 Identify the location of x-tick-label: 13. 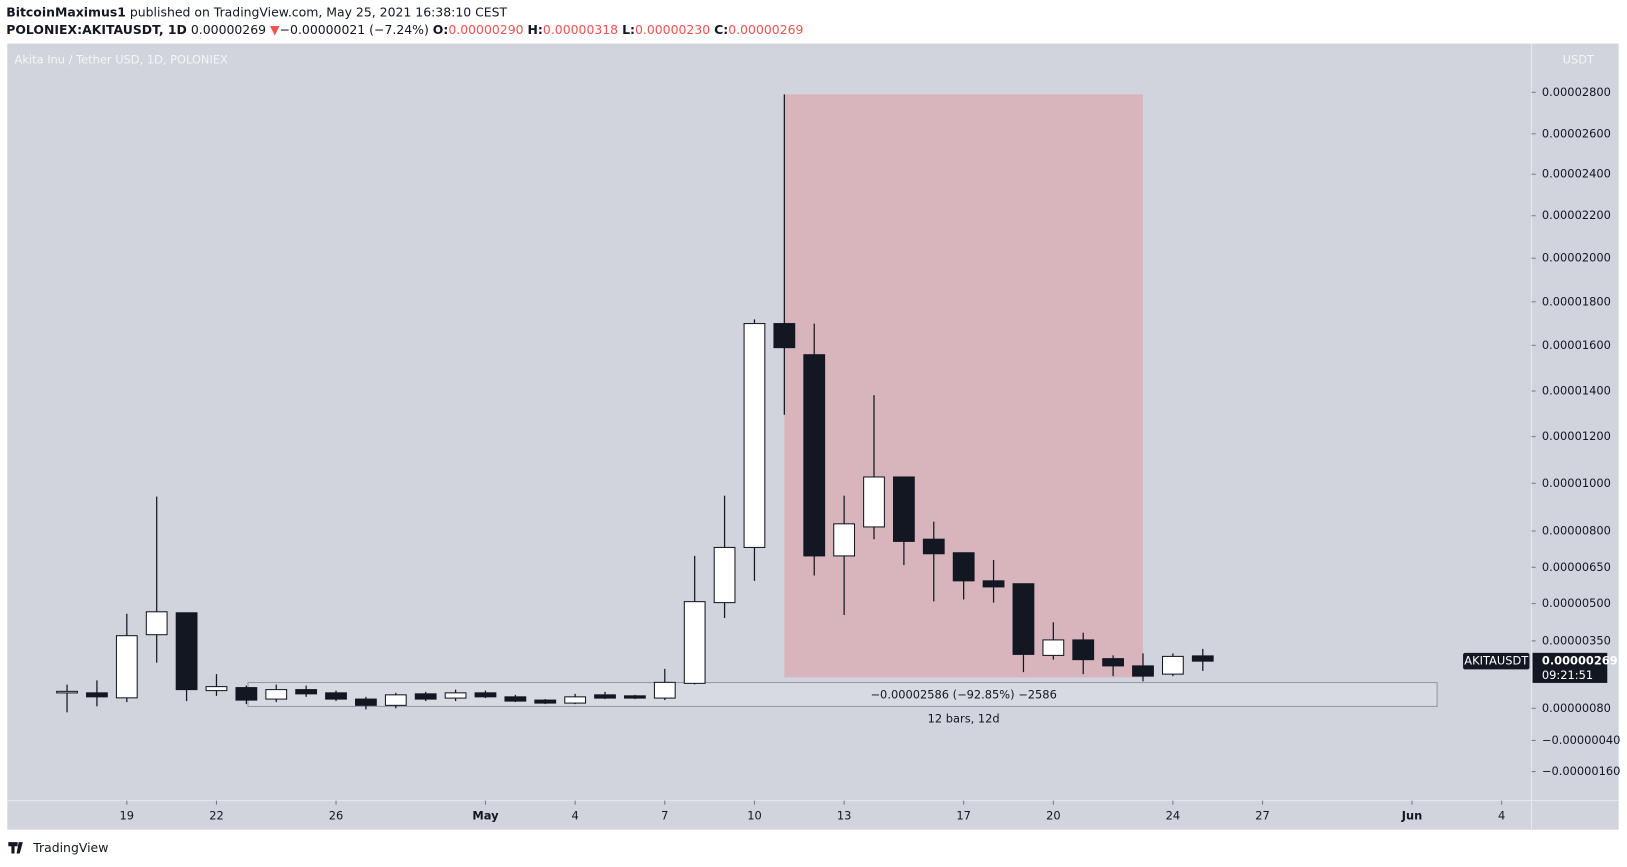
(844, 816).